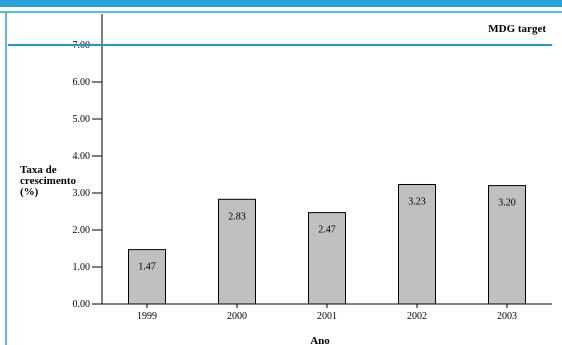  Describe the element at coordinates (417, 201) in the screenshot. I see `bar-value-label: 3.23` at that location.